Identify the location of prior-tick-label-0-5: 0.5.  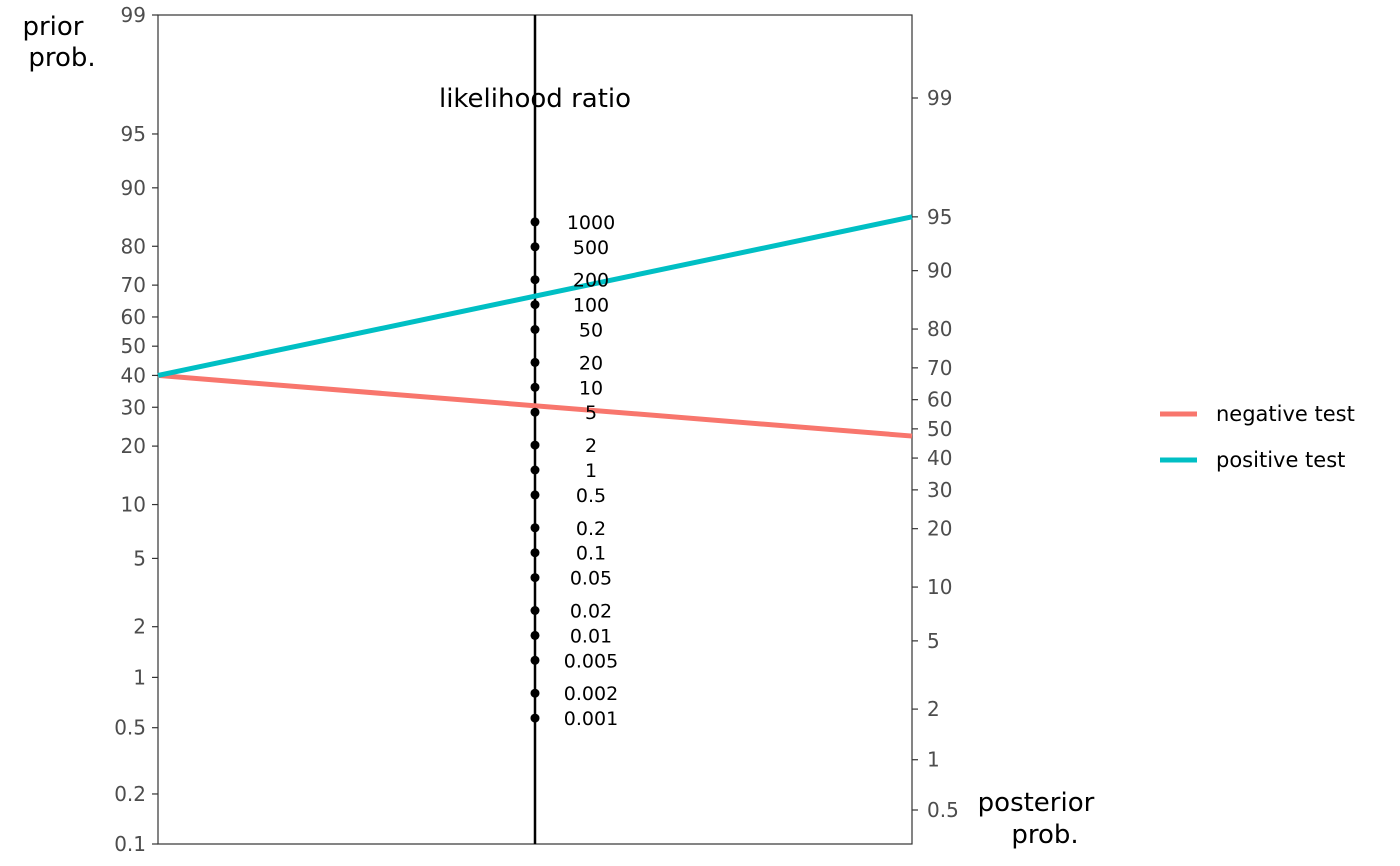
(130, 728).